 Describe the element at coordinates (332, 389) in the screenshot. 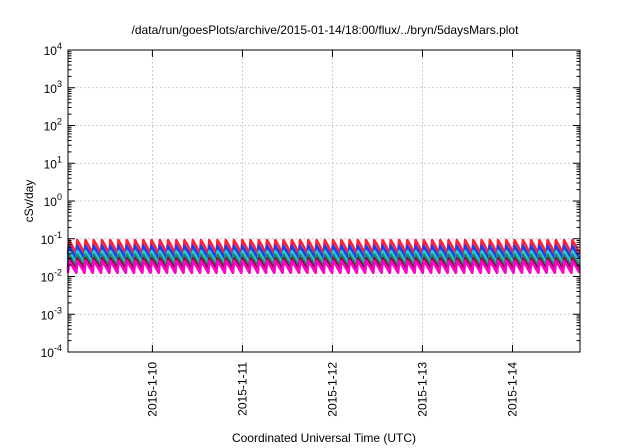

I see `x-tick-label: 2015-1-12` at that location.